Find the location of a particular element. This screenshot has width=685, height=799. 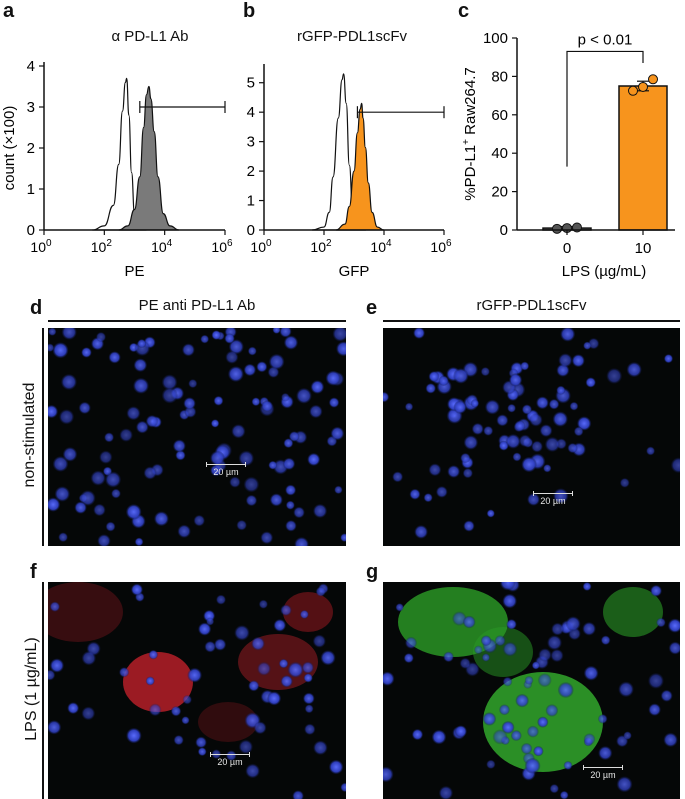

x-tick-label: 102 is located at coordinates (102, 246).